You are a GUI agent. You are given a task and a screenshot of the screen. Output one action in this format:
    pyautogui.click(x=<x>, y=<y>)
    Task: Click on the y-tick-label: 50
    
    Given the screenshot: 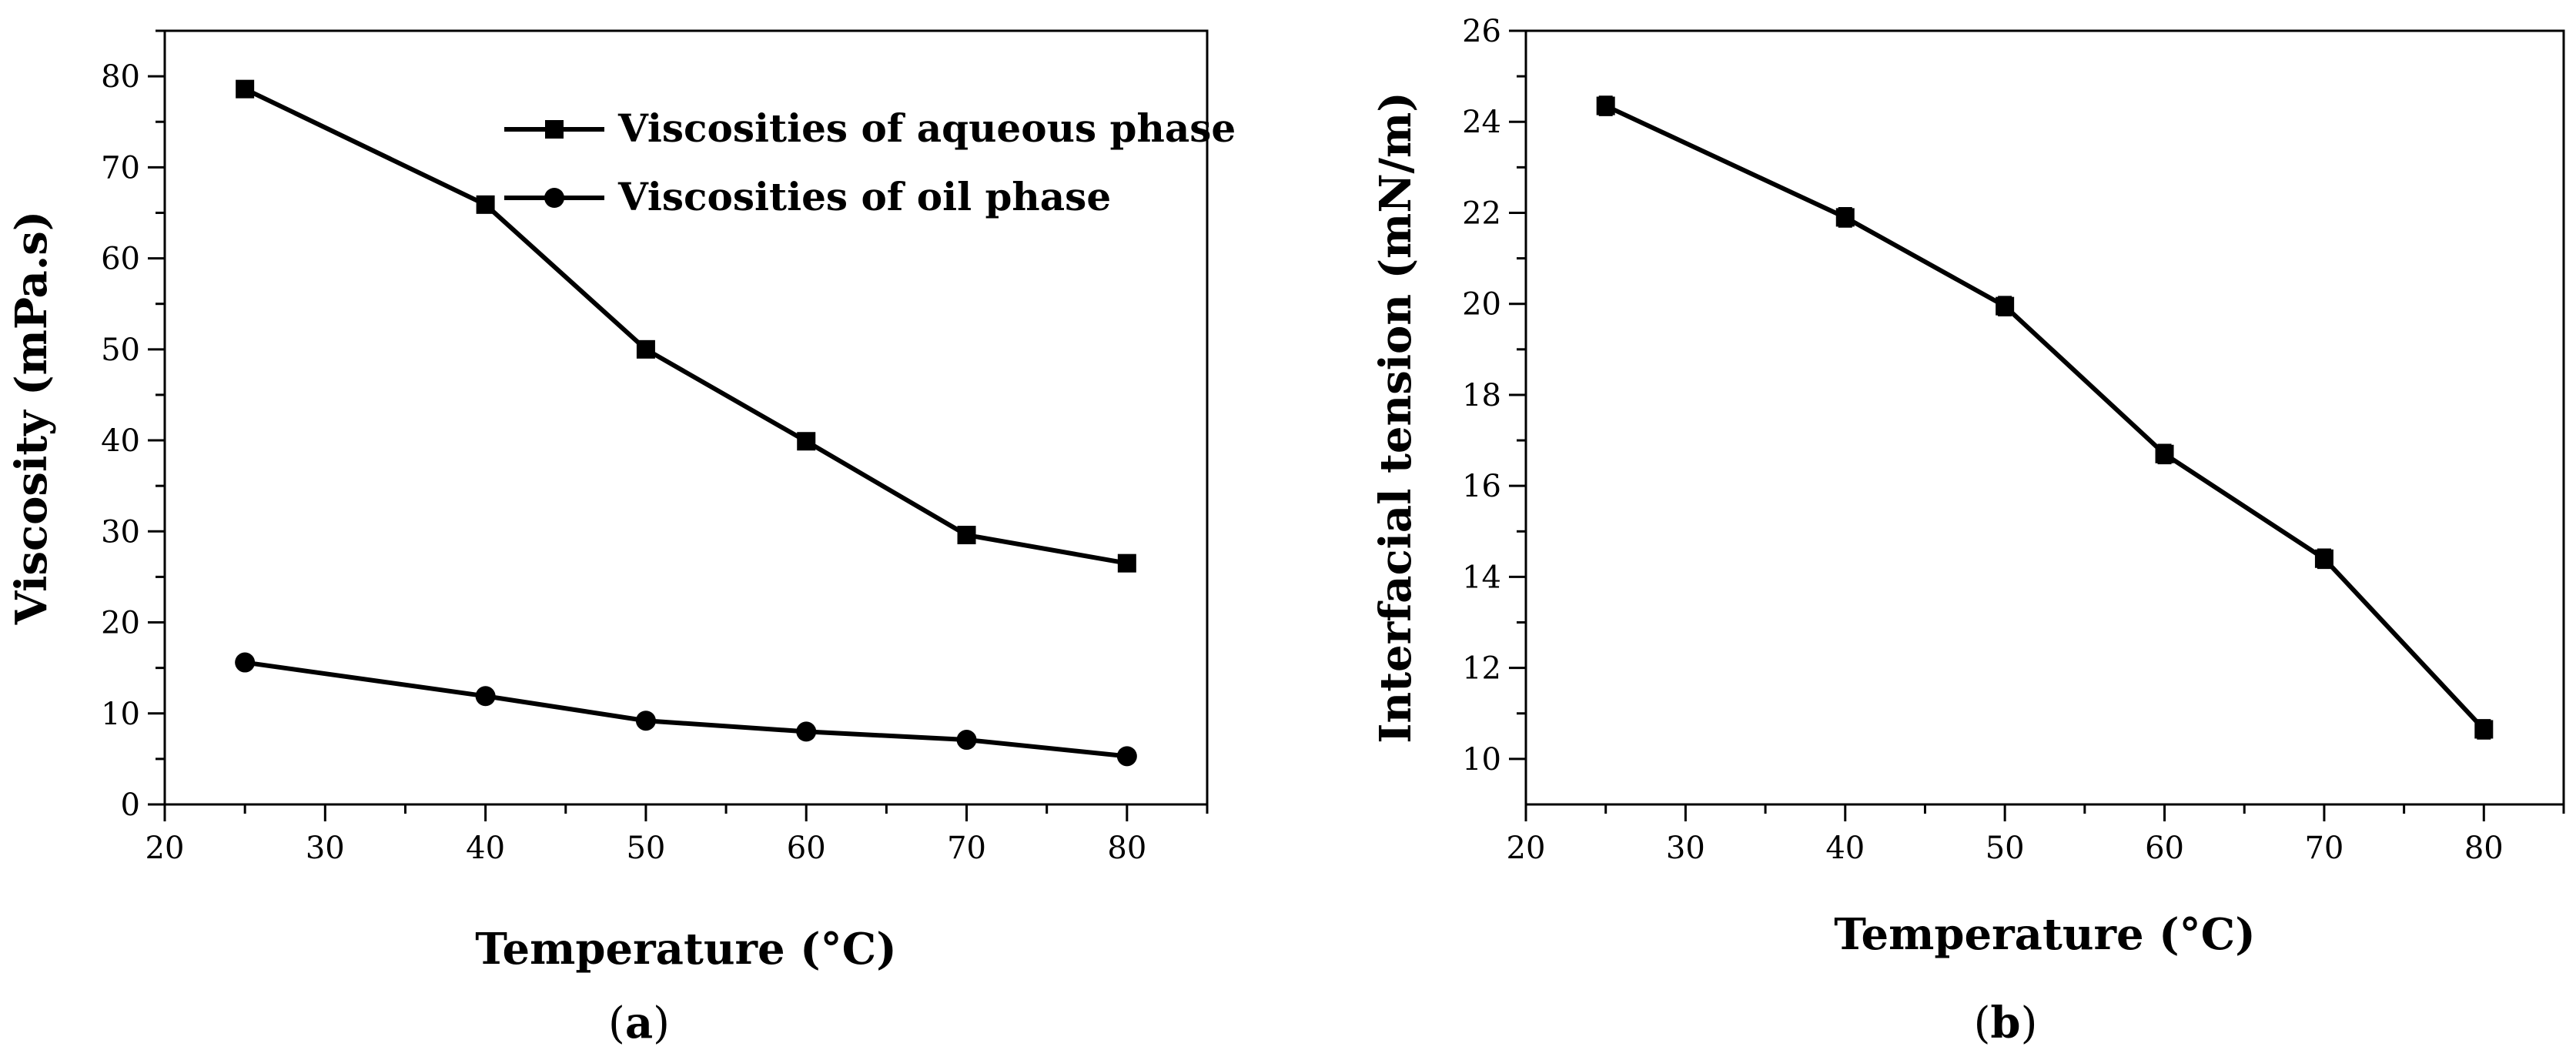 What is the action you would take?
    pyautogui.click(x=120, y=350)
    